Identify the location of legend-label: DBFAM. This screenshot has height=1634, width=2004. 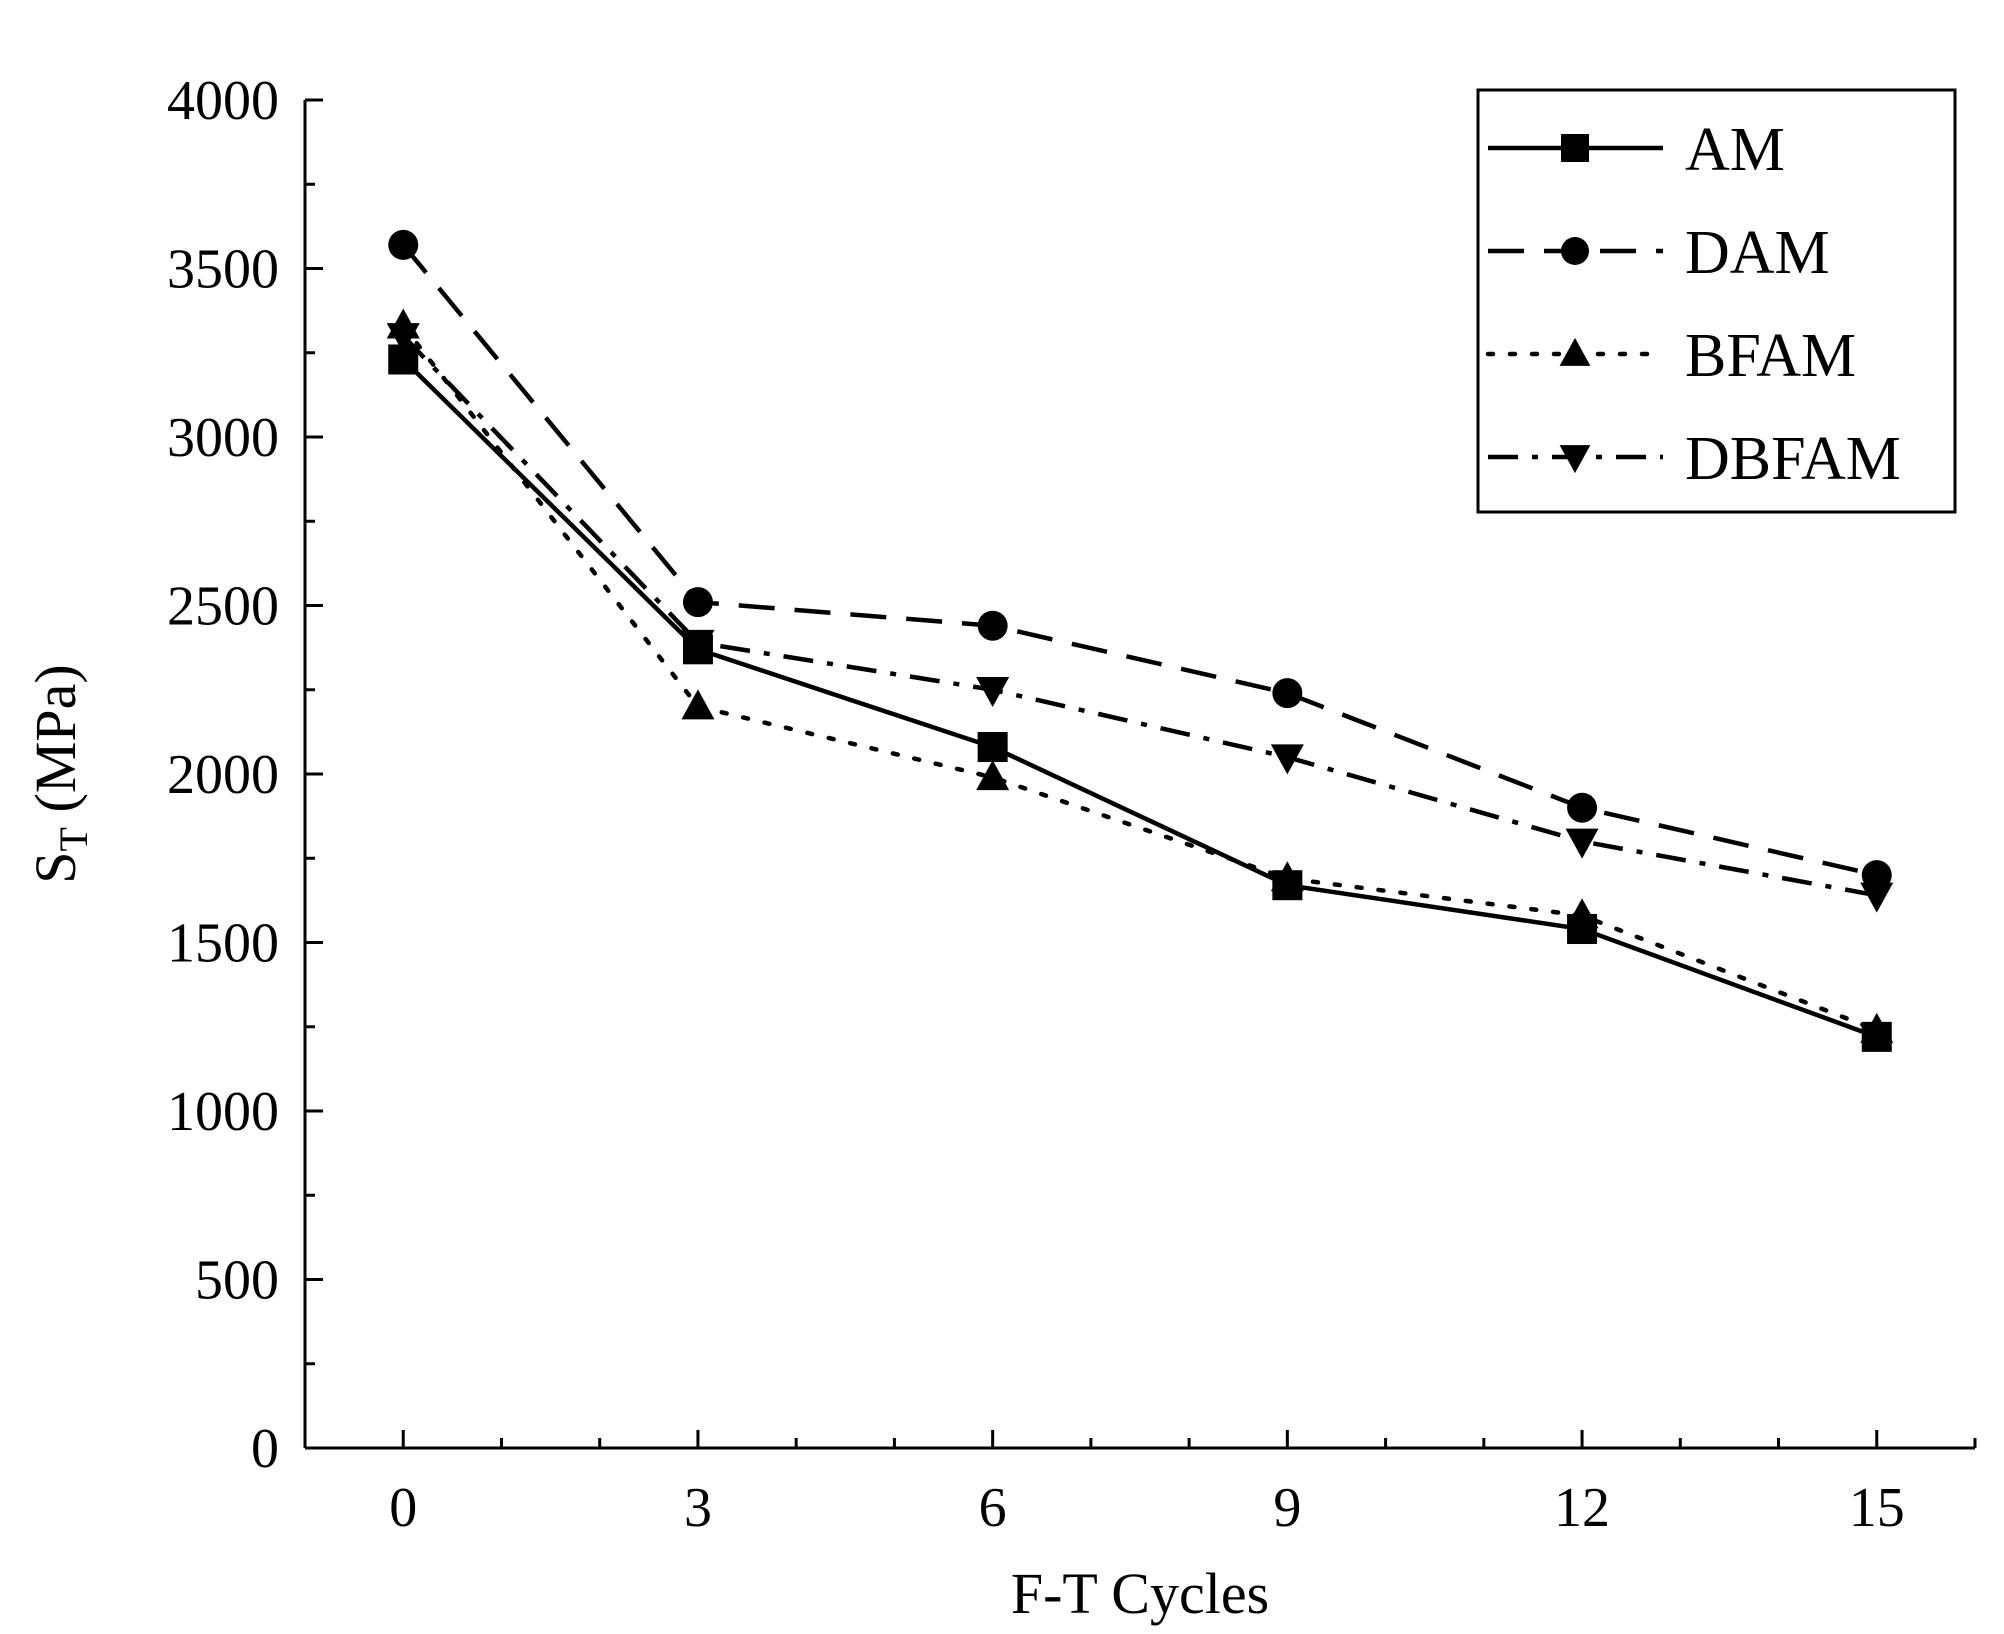
(1793, 459).